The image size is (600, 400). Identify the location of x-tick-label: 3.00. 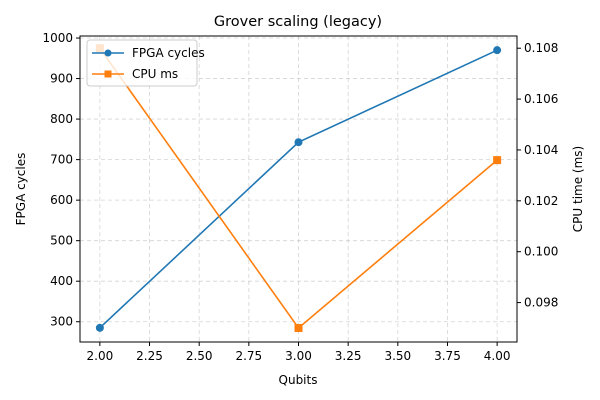
(298, 356).